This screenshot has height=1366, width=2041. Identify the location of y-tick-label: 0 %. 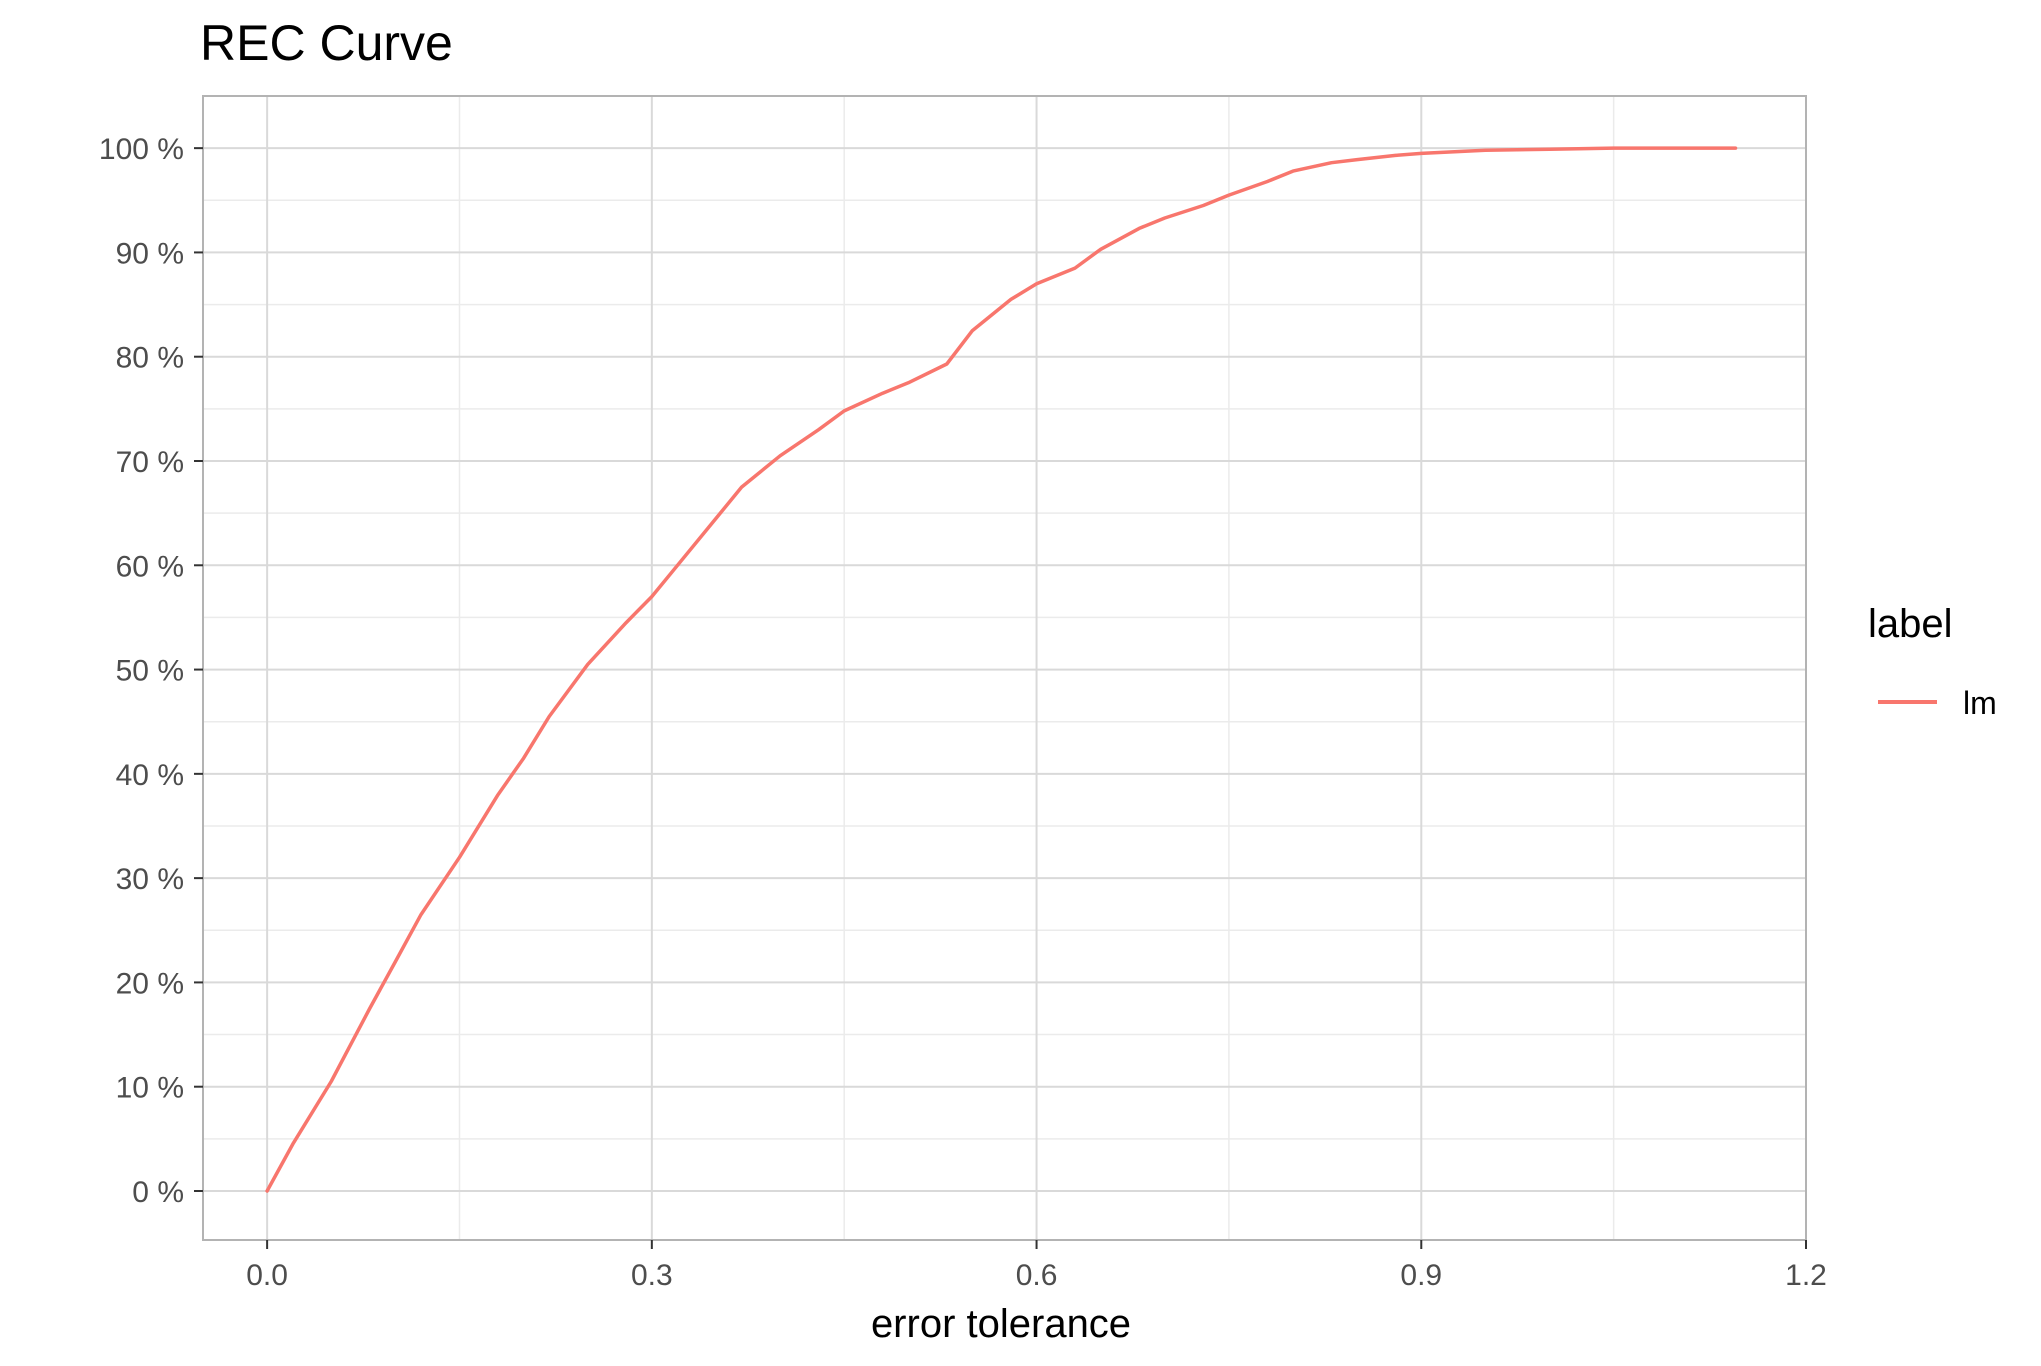
(158, 1192).